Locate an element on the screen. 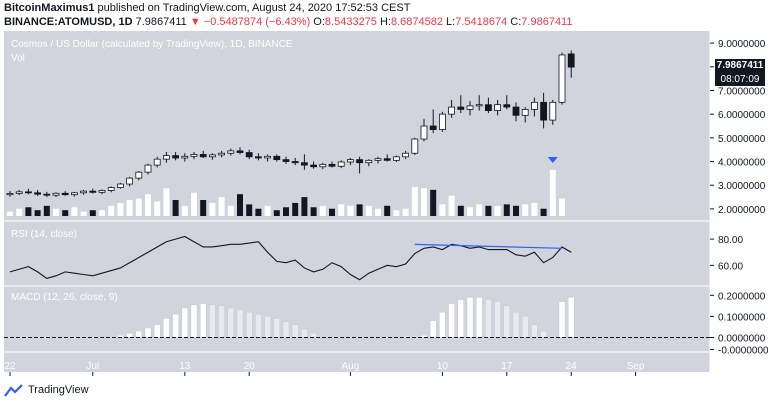 This screenshot has height=402, width=768. open-value: 8.5433275 is located at coordinates (350, 22).